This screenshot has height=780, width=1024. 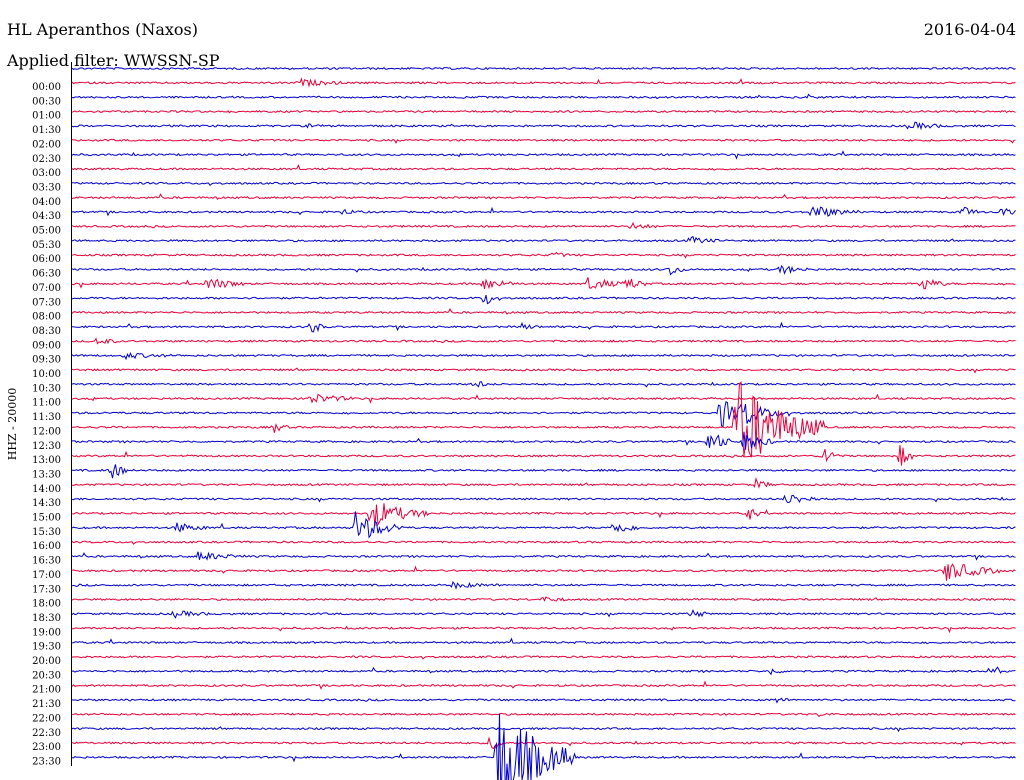 What do you see at coordinates (102, 29) in the screenshot?
I see `station-title: HL Aperanthos (Naxos)` at bounding box center [102, 29].